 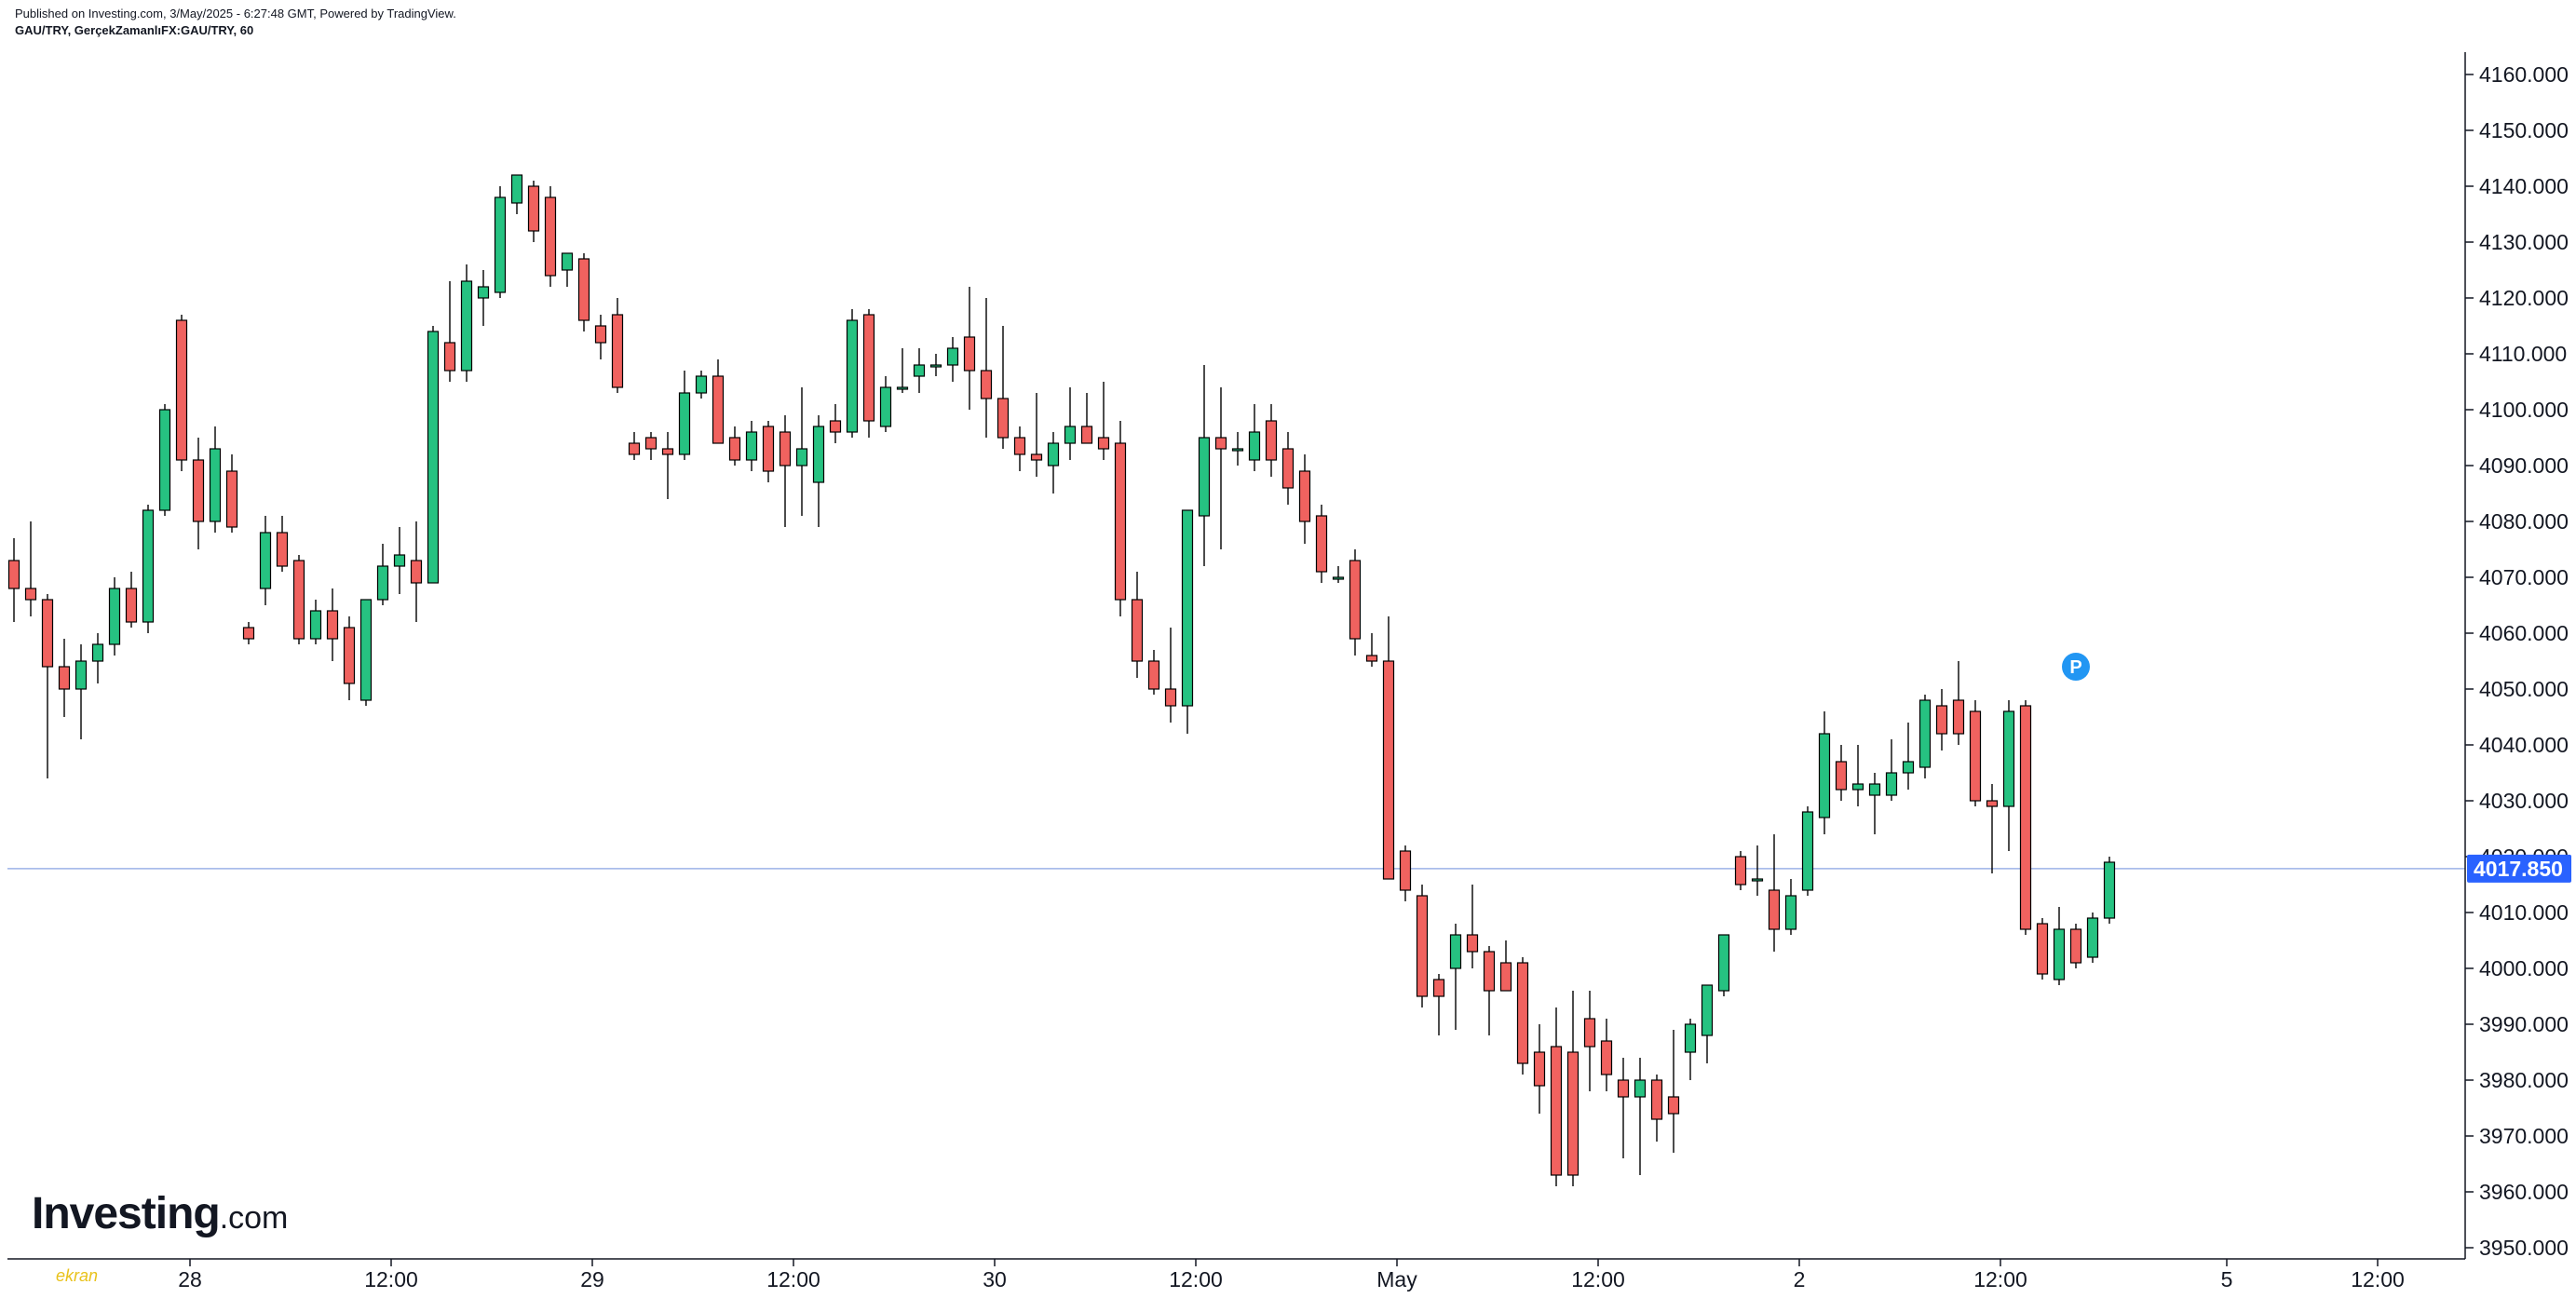 I want to click on price-tick-label: 3970.000, so click(x=2524, y=1136).